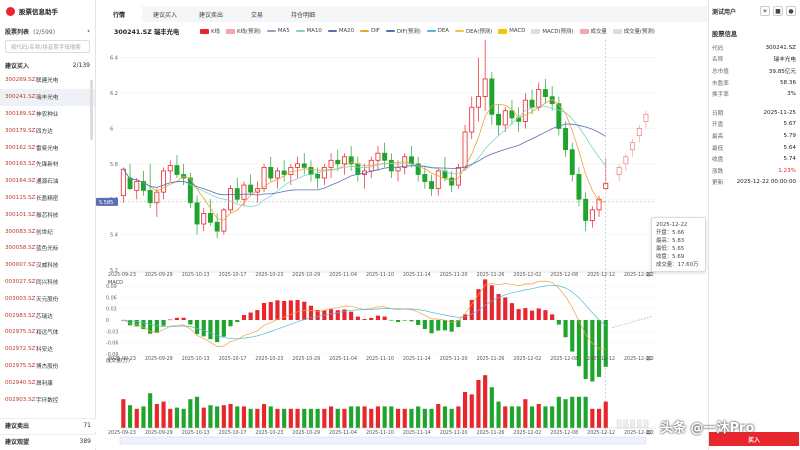  Describe the element at coordinates (302, 15) in the screenshot. I see `tab-4: 持仓明细` at that location.